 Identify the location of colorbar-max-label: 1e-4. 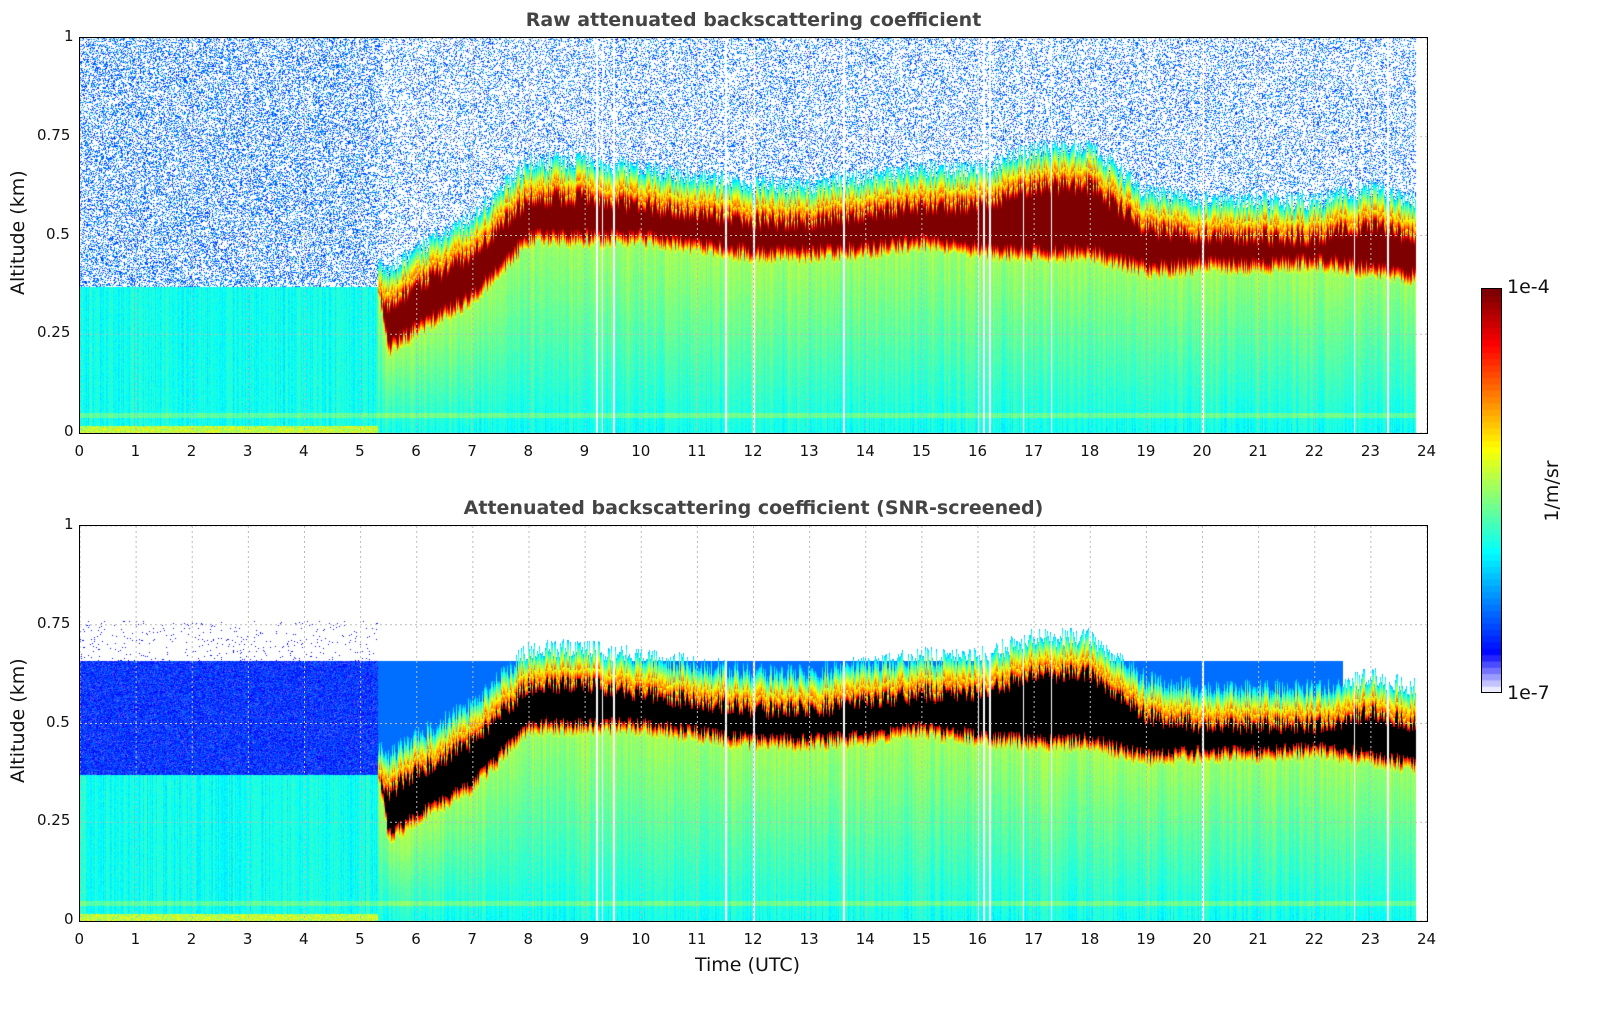
(1528, 287).